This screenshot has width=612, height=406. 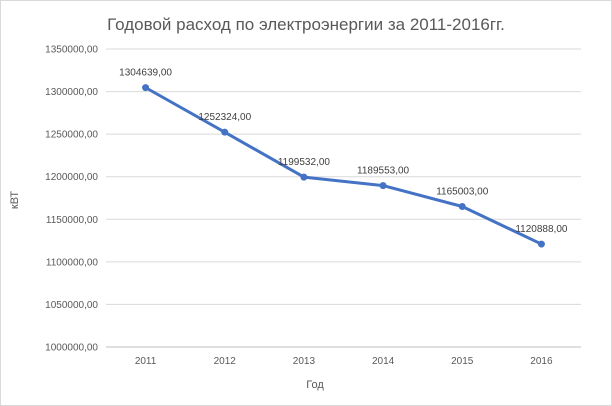 I want to click on x-tick-label: 2013, so click(x=304, y=361).